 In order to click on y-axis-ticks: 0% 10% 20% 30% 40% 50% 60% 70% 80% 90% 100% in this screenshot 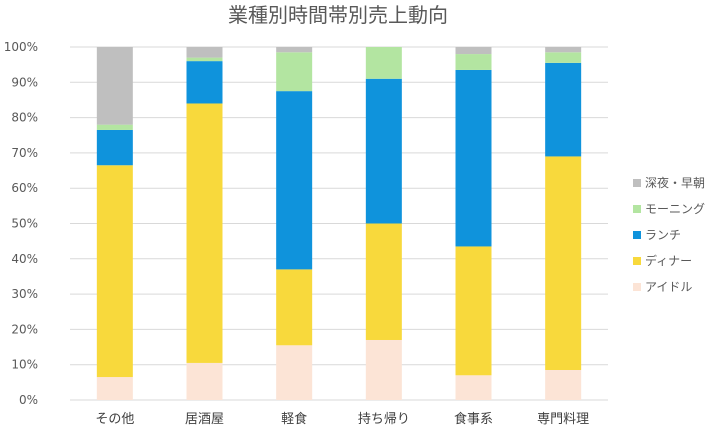, I will do `click(21, 223)`.